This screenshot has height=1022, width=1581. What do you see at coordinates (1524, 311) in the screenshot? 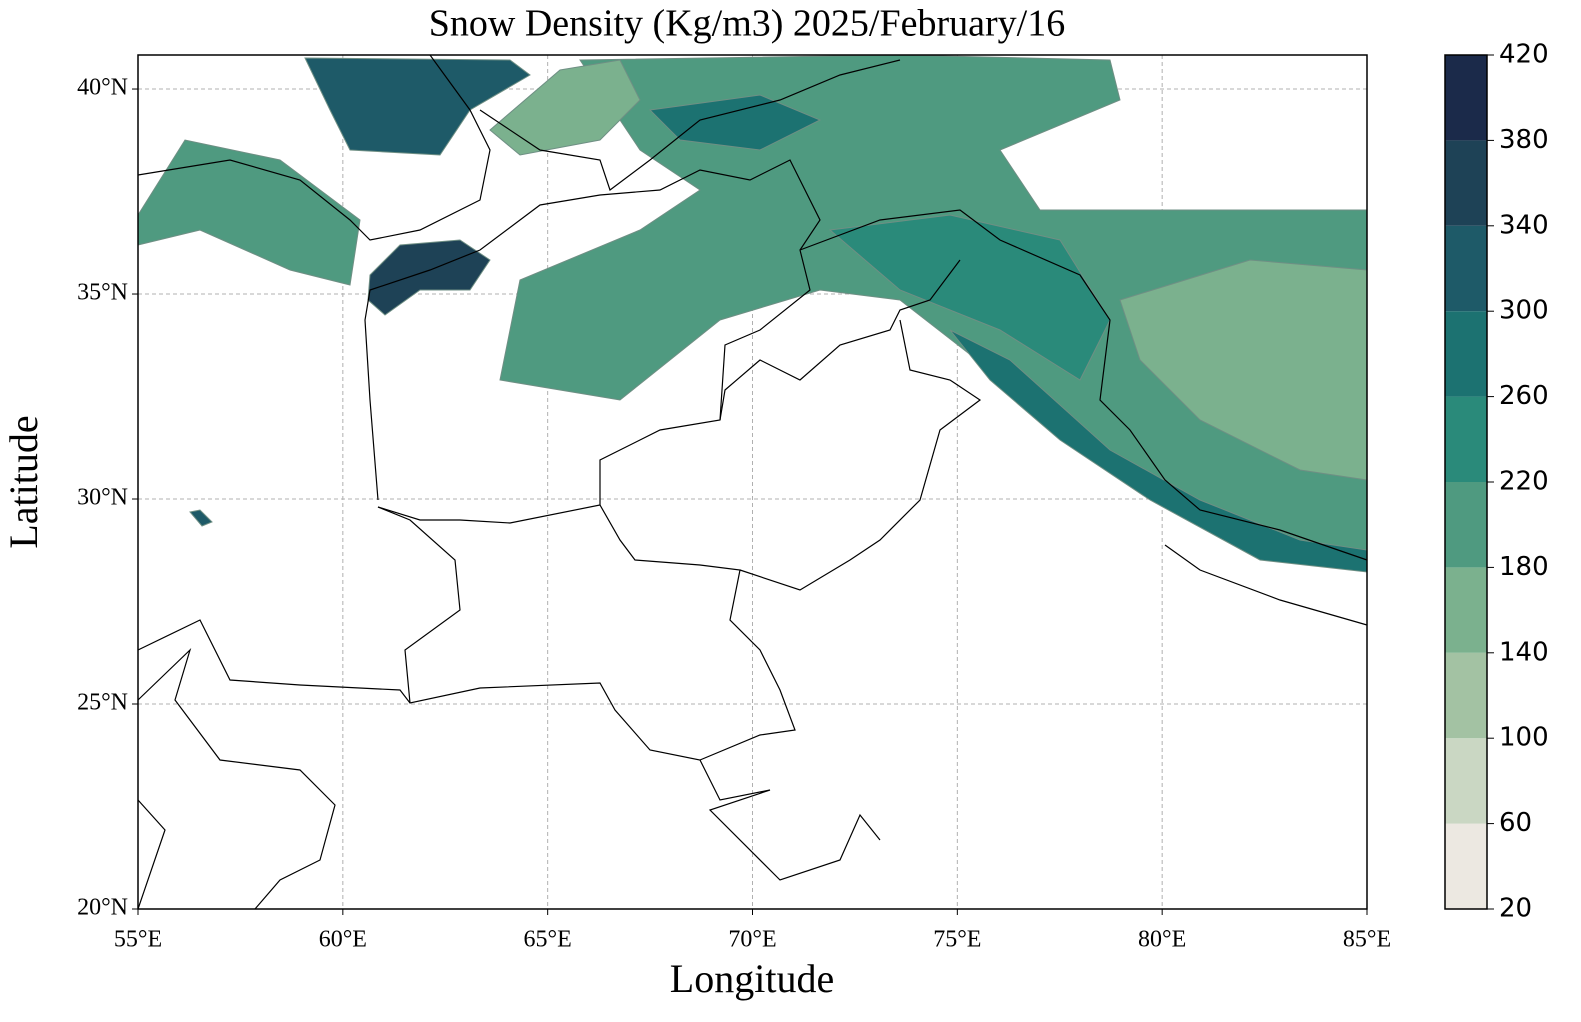
I see `colorbar-label: 300` at bounding box center [1524, 311].